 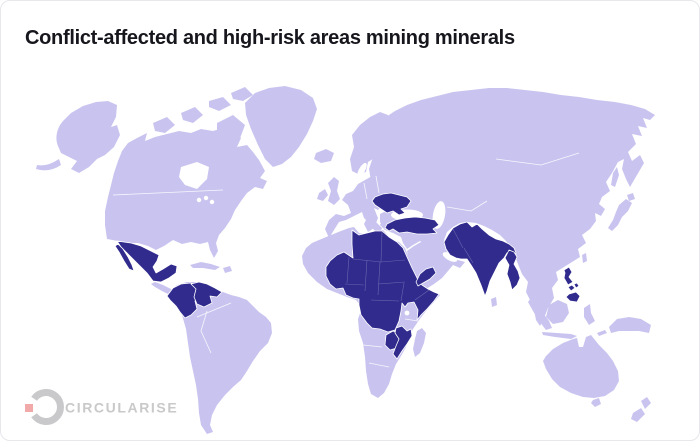 What do you see at coordinates (322, 195) in the screenshot?
I see `landmass-ireland` at bounding box center [322, 195].